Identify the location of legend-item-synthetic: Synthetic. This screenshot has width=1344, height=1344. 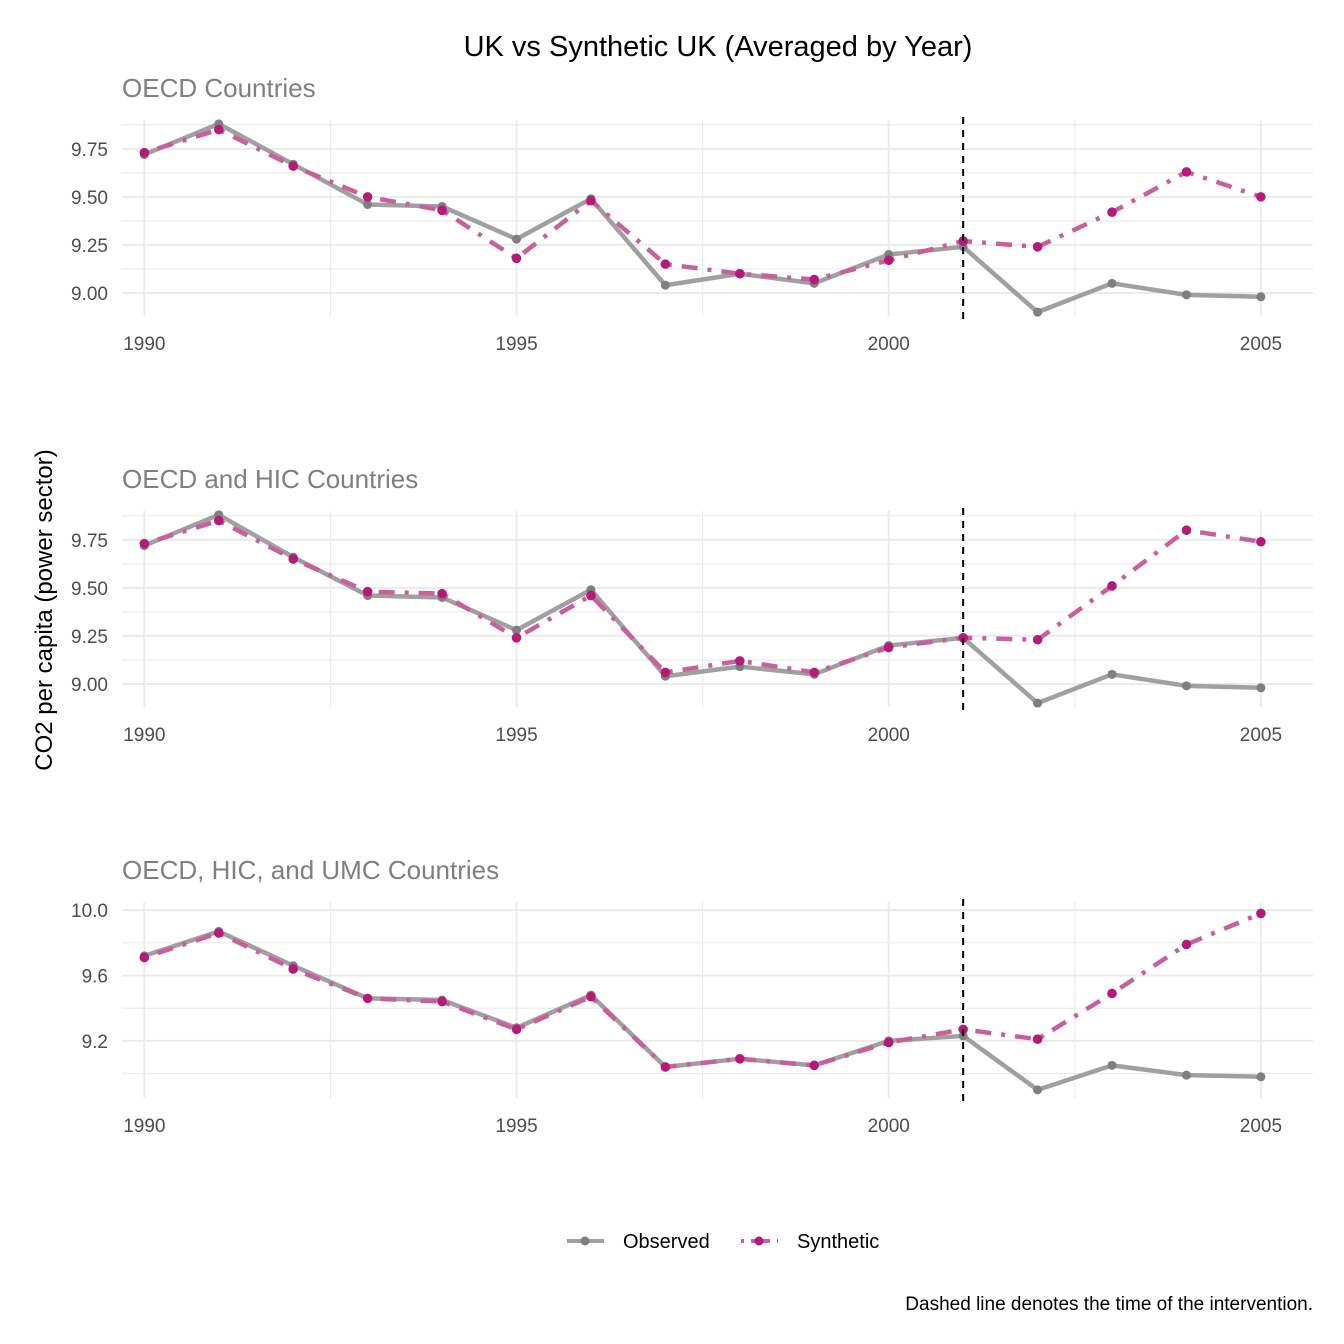
(810, 1242).